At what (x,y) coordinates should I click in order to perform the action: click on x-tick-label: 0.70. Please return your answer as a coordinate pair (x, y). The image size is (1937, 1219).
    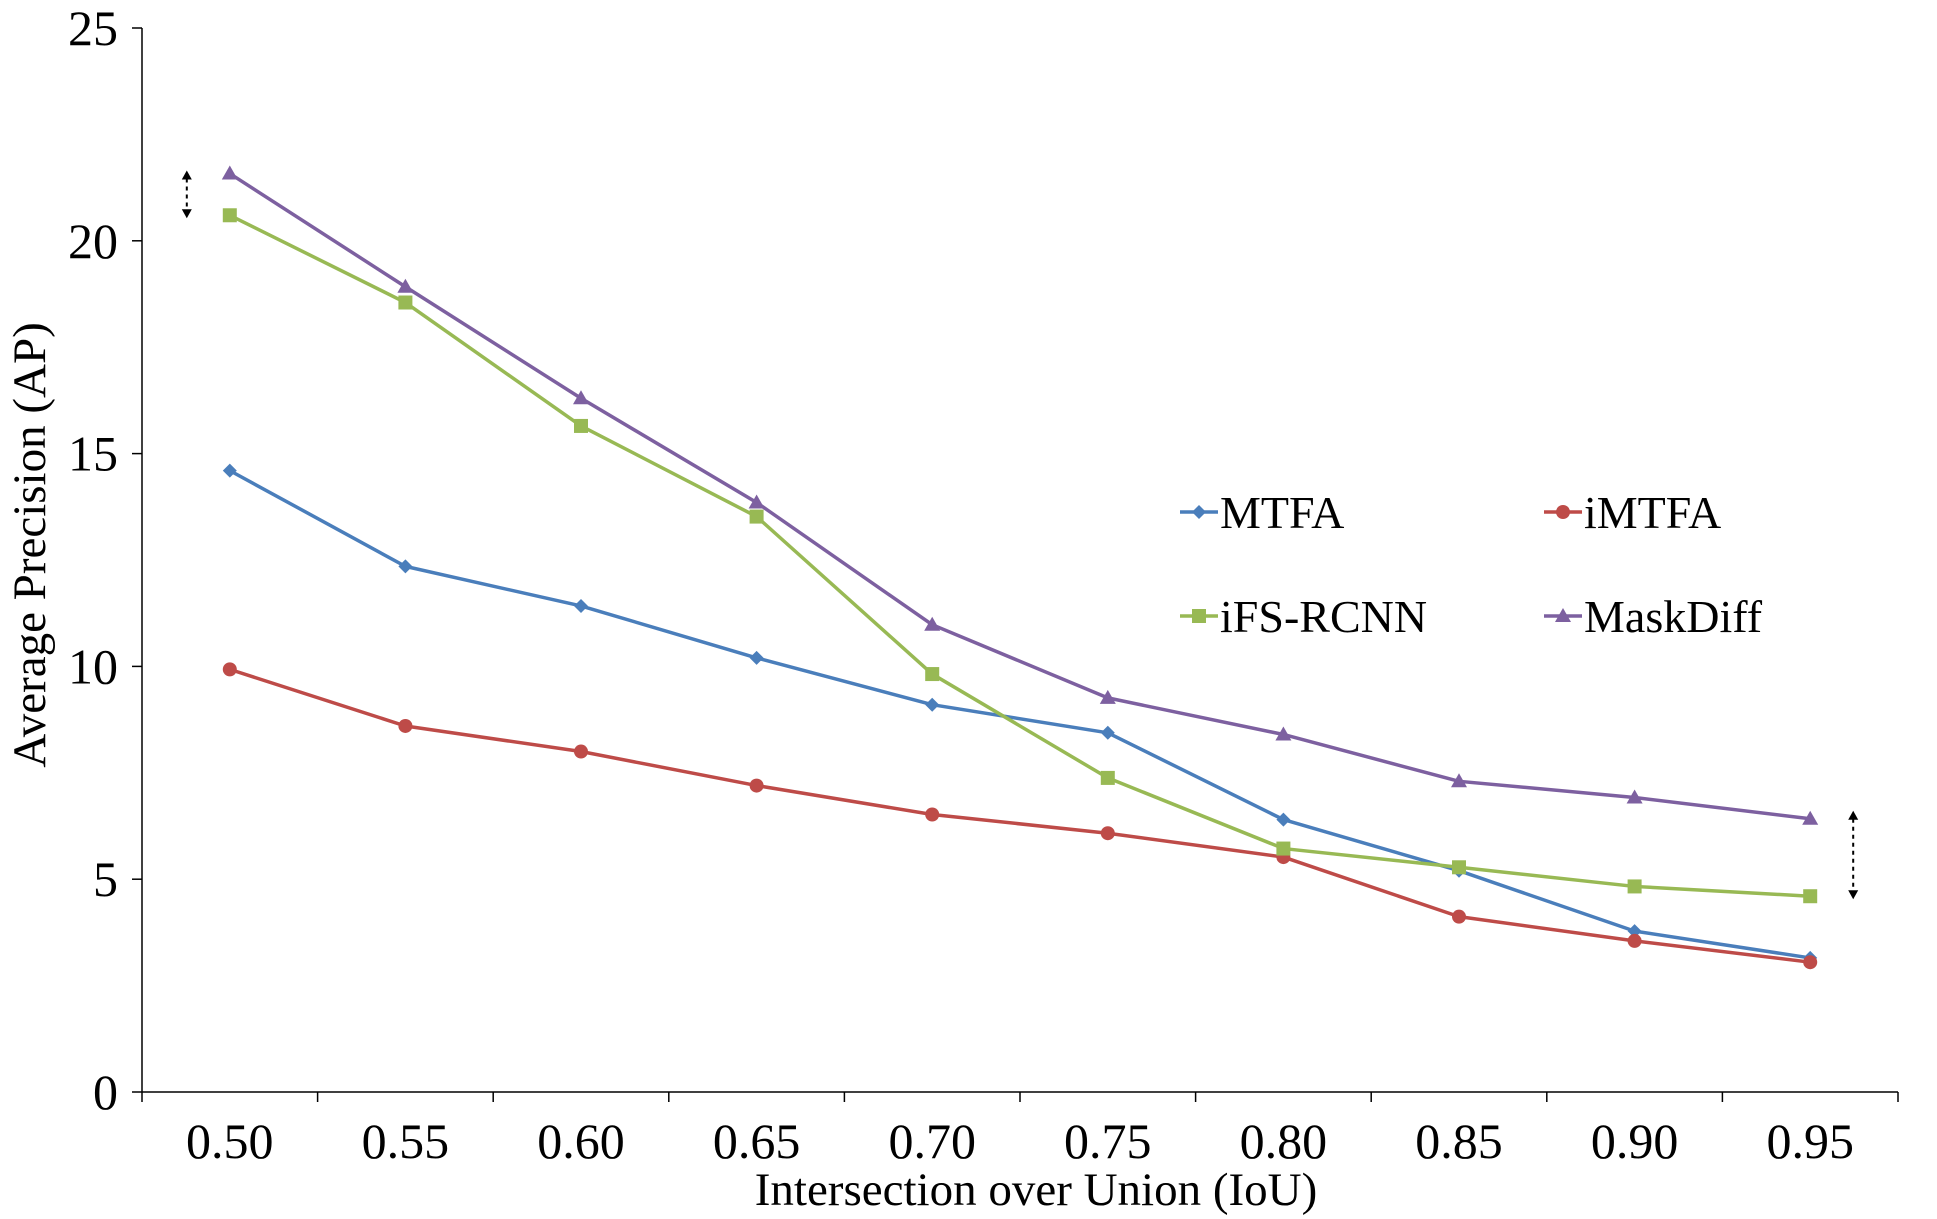
    Looking at the image, I should click on (932, 1141).